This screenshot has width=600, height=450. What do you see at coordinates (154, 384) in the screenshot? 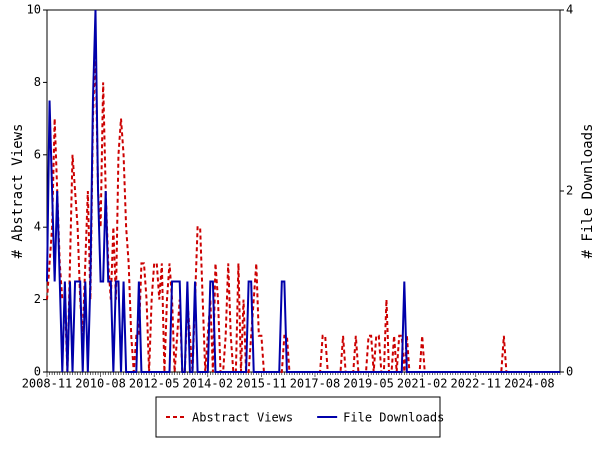
I see `x-tick-label: 2012-05` at bounding box center [154, 384].